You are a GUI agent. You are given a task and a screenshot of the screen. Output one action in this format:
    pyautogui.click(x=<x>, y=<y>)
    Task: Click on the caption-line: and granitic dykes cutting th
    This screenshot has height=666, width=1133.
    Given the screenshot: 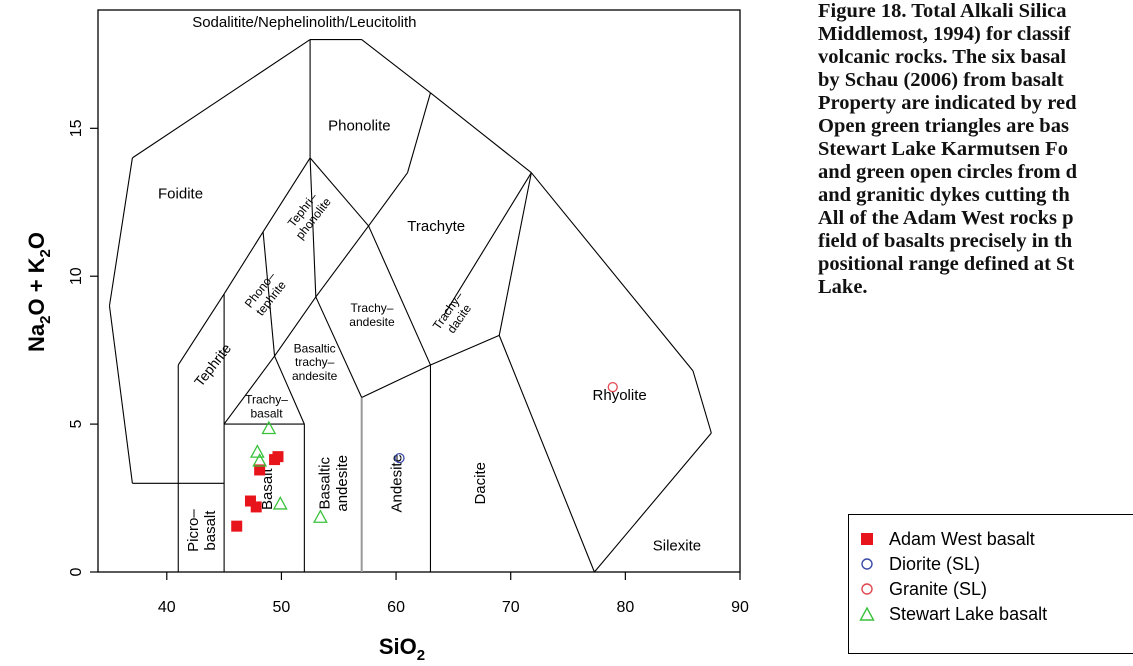 What is the action you would take?
    pyautogui.click(x=944, y=195)
    